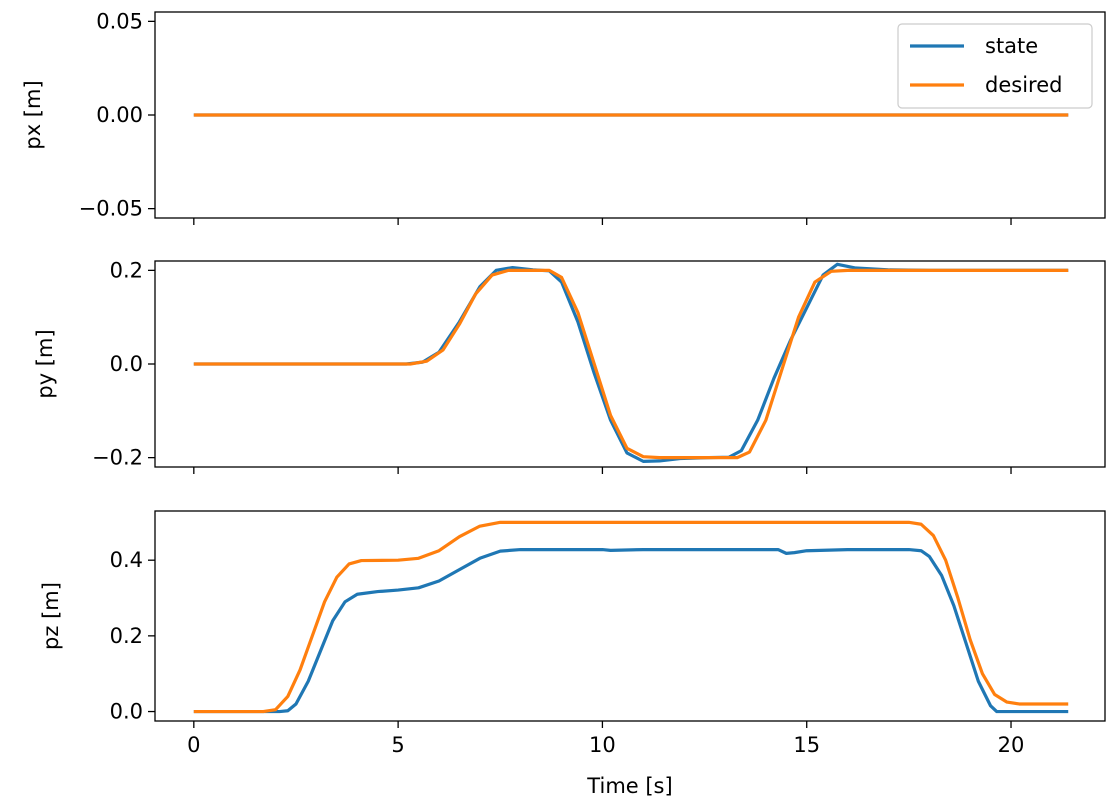 Image resolution: width=1106 pixels, height=802 pixels. Describe the element at coordinates (111, 209) in the screenshot. I see `px-y-tick-label: −0.05` at that location.